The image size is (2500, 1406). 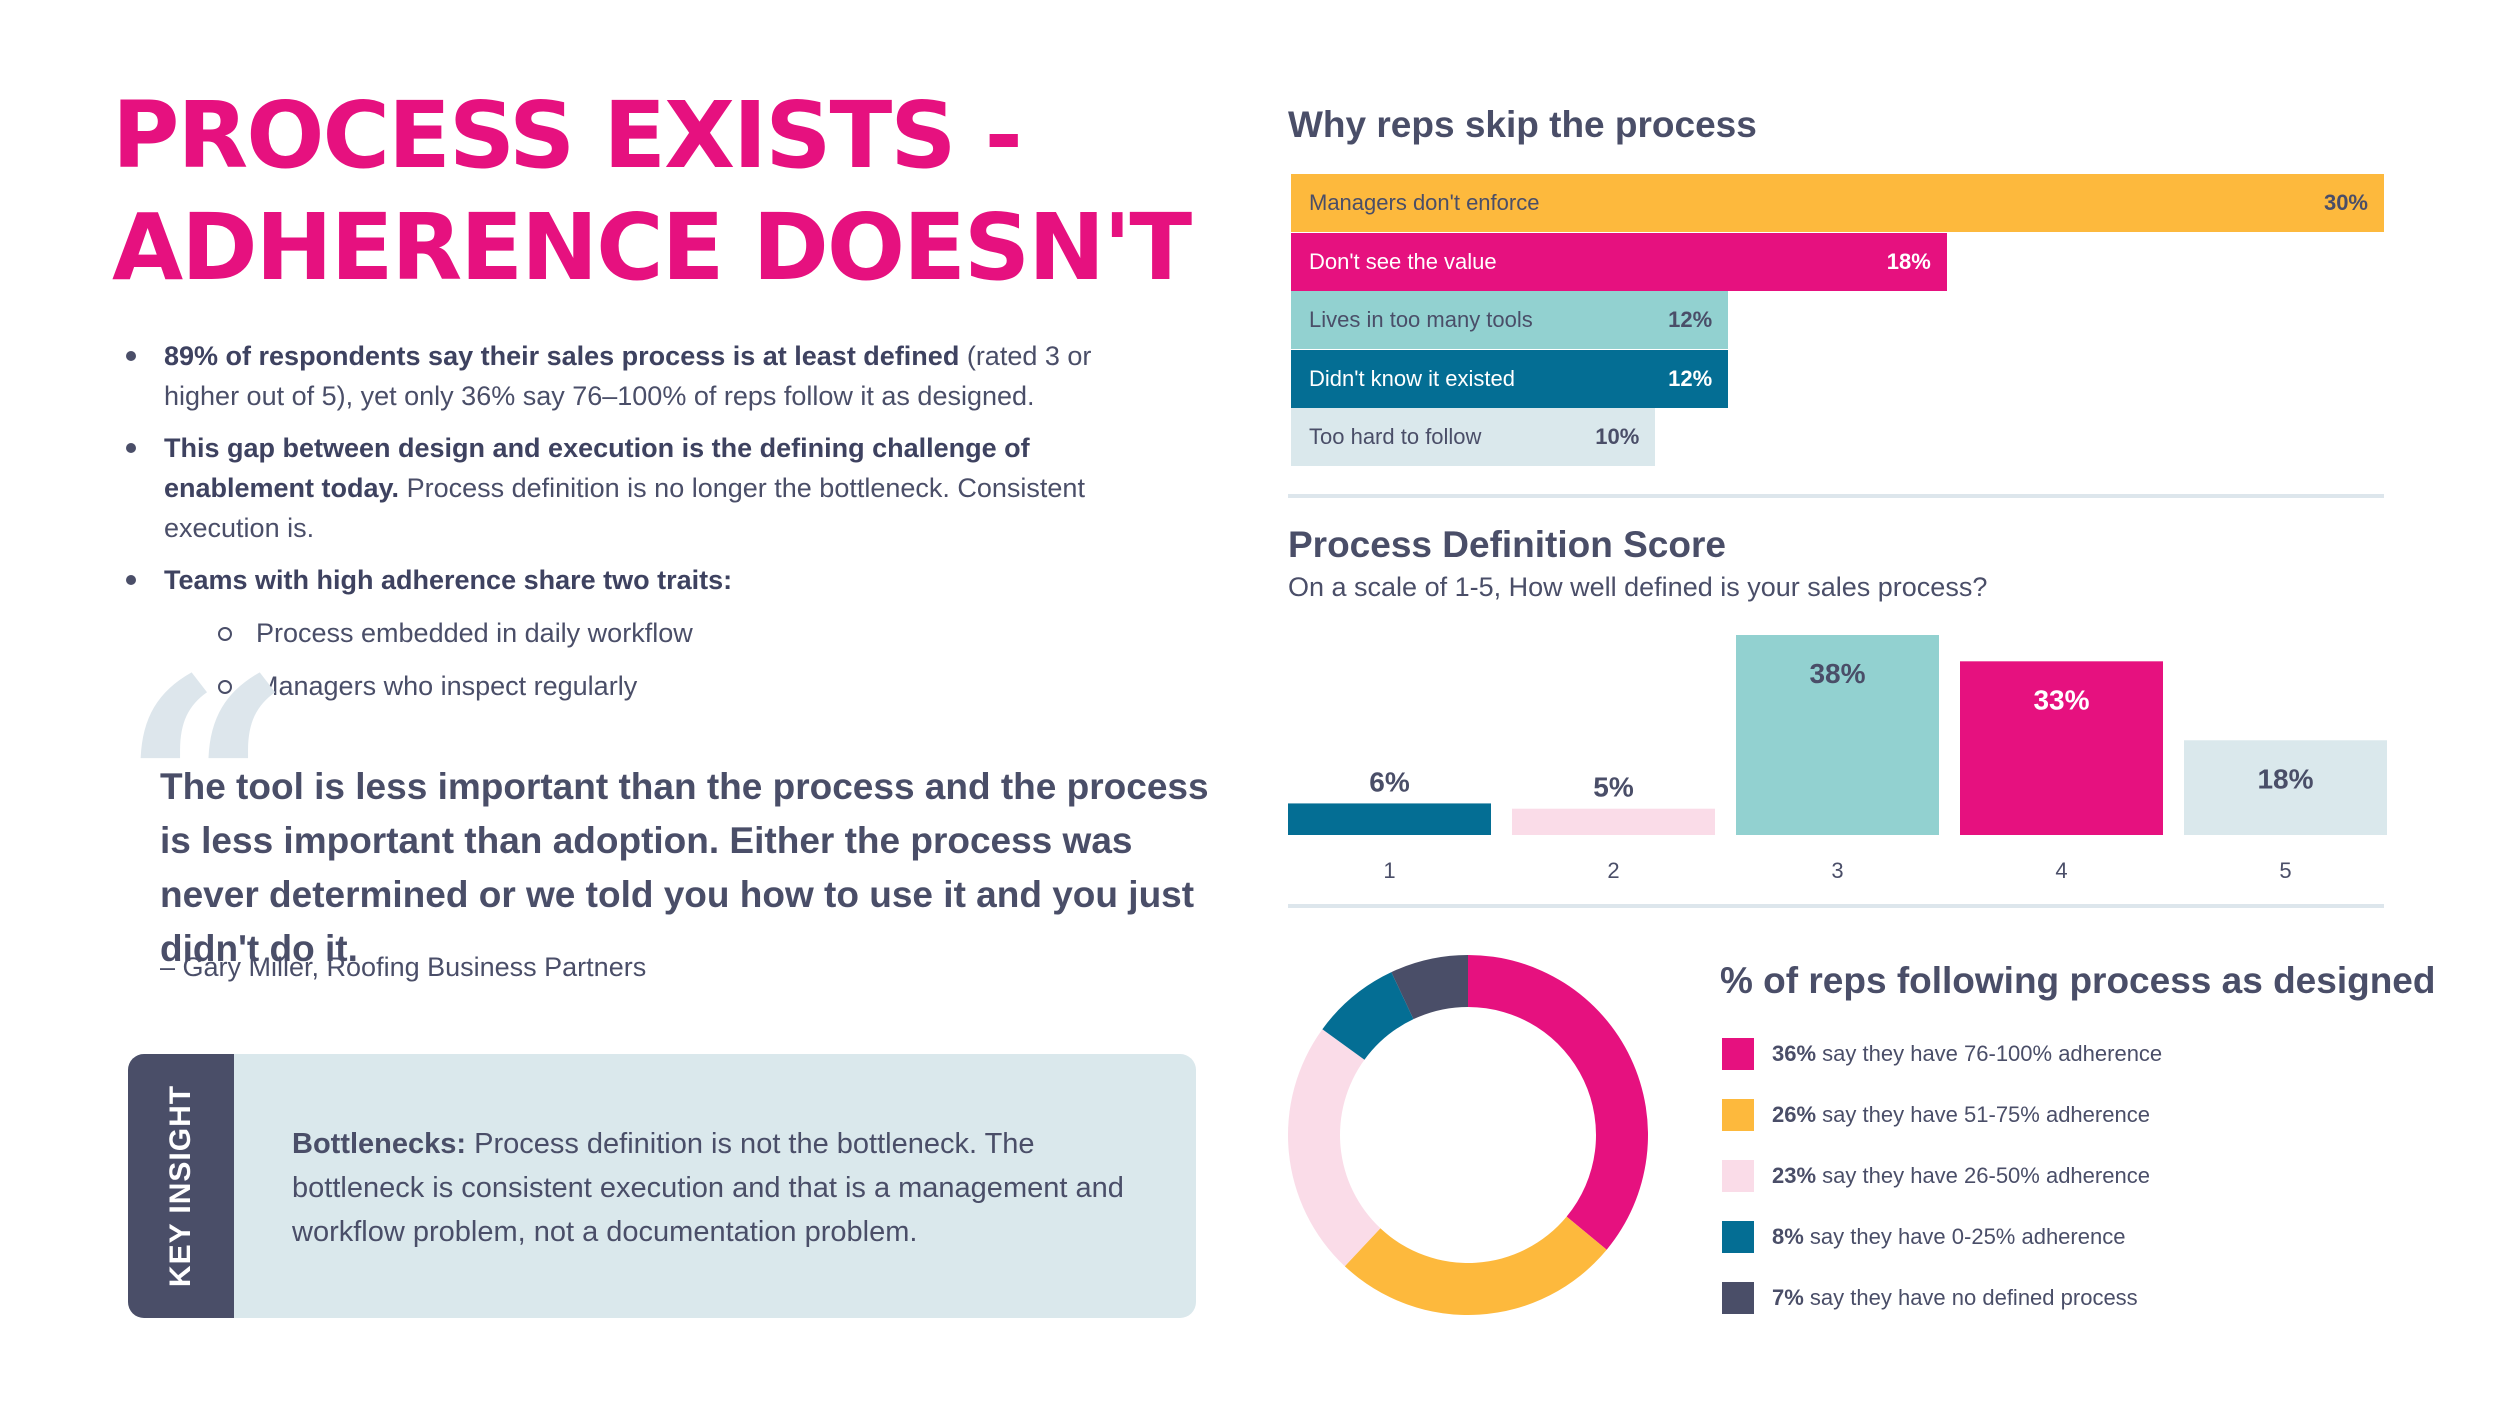 I want to click on score-value-label: 5%, so click(x=1613, y=787).